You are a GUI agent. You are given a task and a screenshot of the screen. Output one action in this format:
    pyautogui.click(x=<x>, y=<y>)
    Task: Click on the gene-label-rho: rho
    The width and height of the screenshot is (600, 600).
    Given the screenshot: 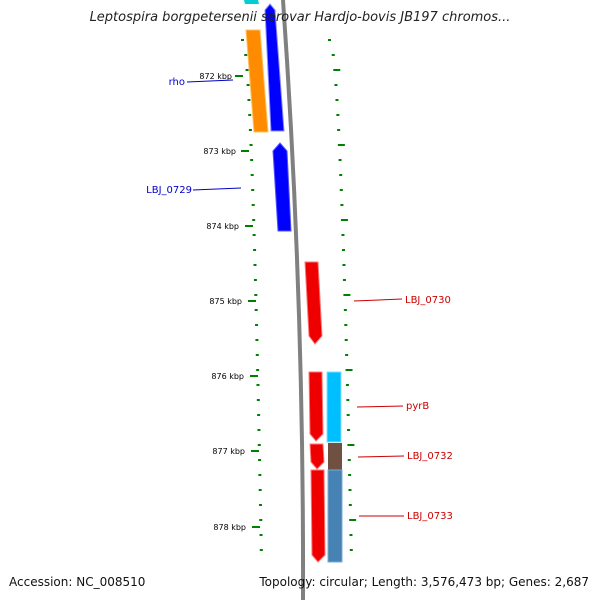 What is the action you would take?
    pyautogui.click(x=177, y=82)
    